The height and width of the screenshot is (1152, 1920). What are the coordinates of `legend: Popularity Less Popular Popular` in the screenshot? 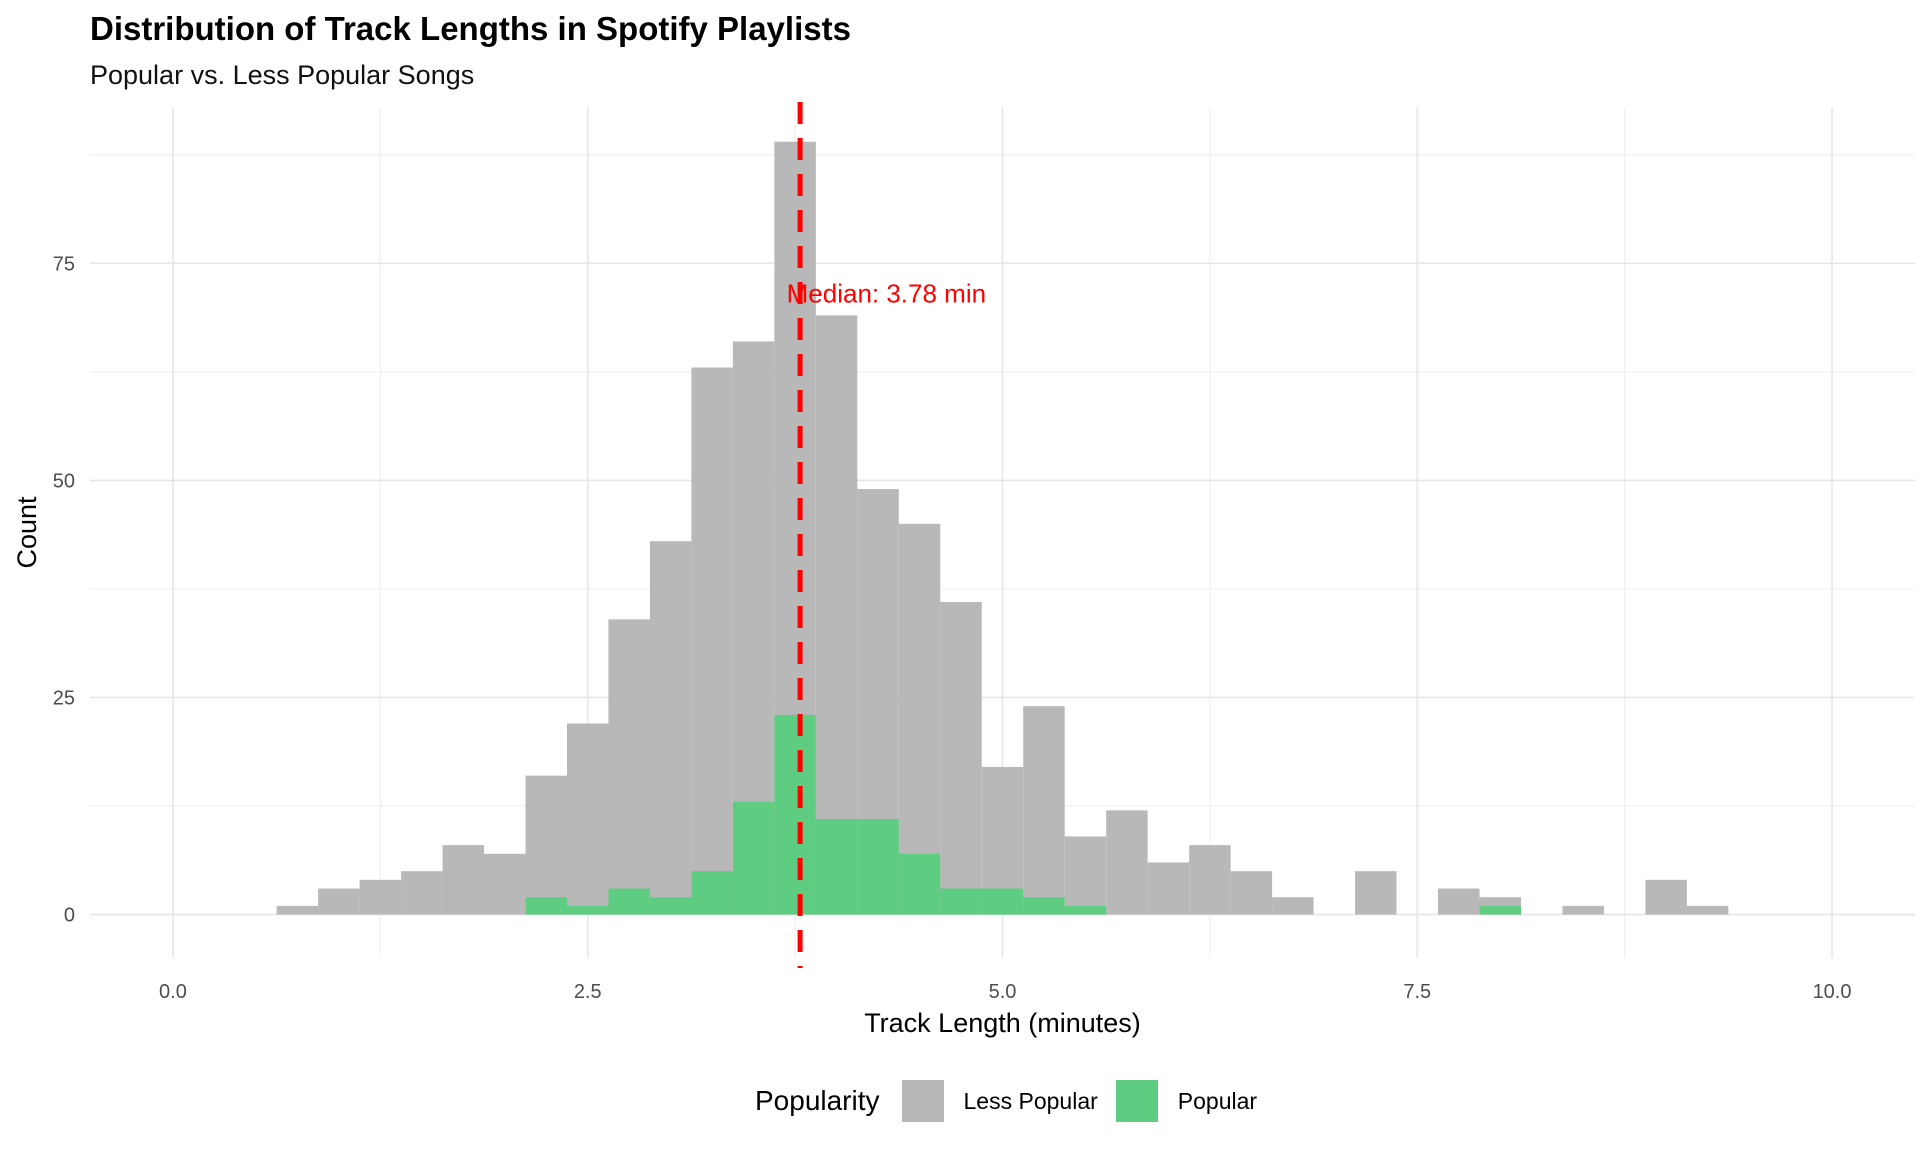 It's located at (1015, 1101).